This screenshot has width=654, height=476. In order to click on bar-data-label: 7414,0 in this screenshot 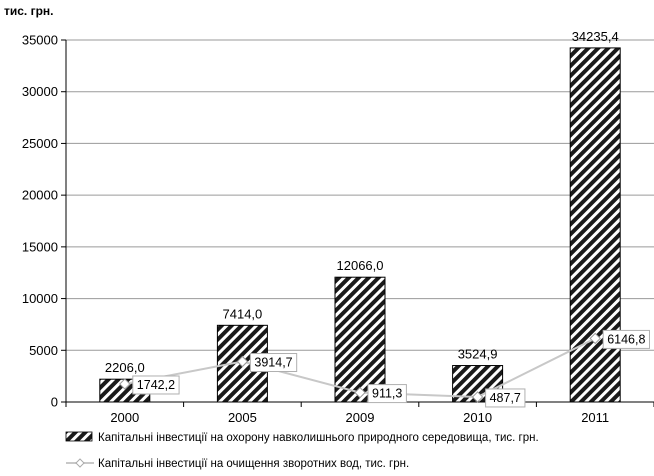, I will do `click(243, 313)`.